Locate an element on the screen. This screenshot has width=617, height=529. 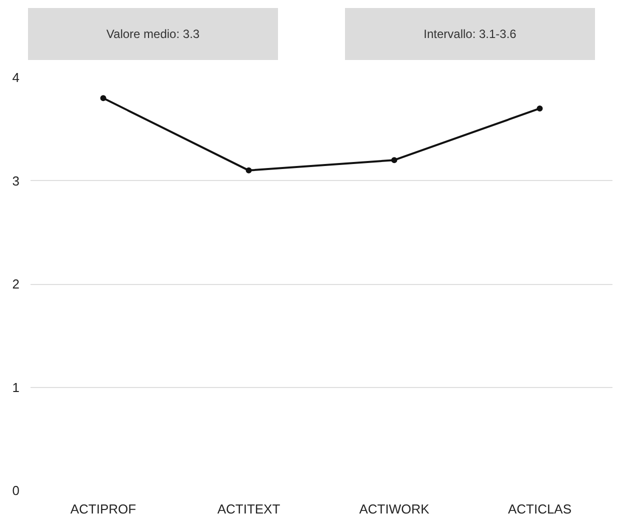
y-tick-label: 4 is located at coordinates (16, 77).